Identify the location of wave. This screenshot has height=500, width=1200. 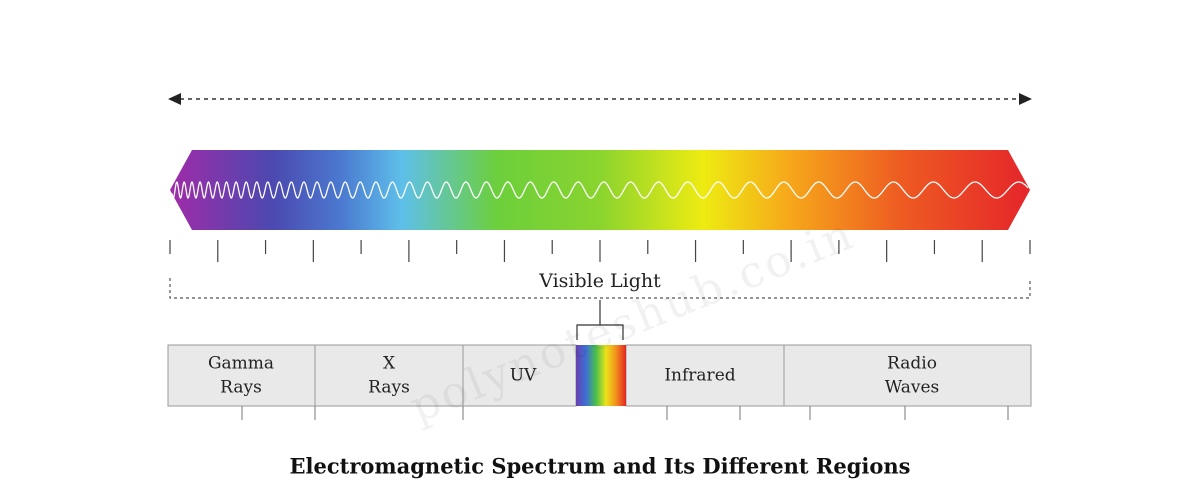
(600, 190).